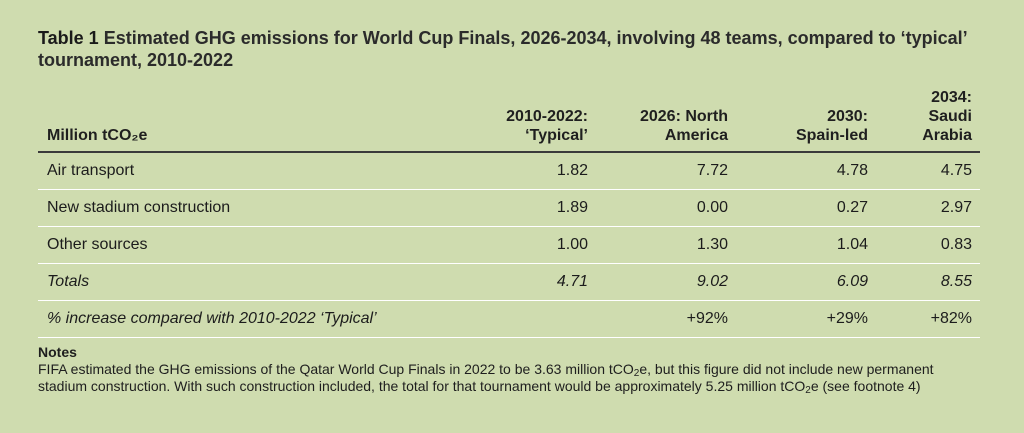 This screenshot has height=433, width=1024. Describe the element at coordinates (847, 116) in the screenshot. I see `column-header-line: 2030:` at that location.